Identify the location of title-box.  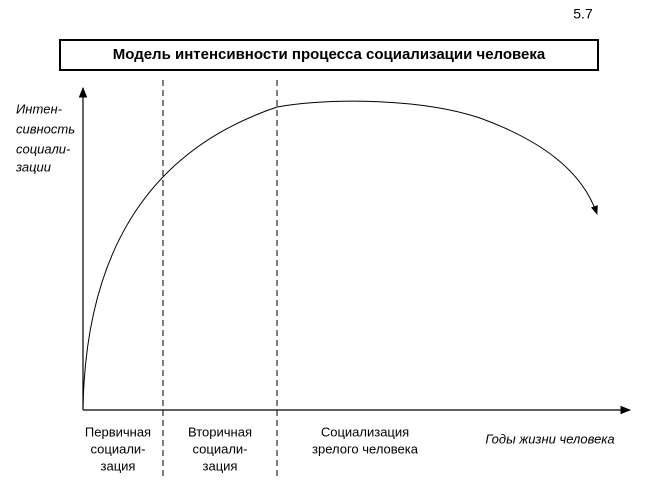
(329, 55).